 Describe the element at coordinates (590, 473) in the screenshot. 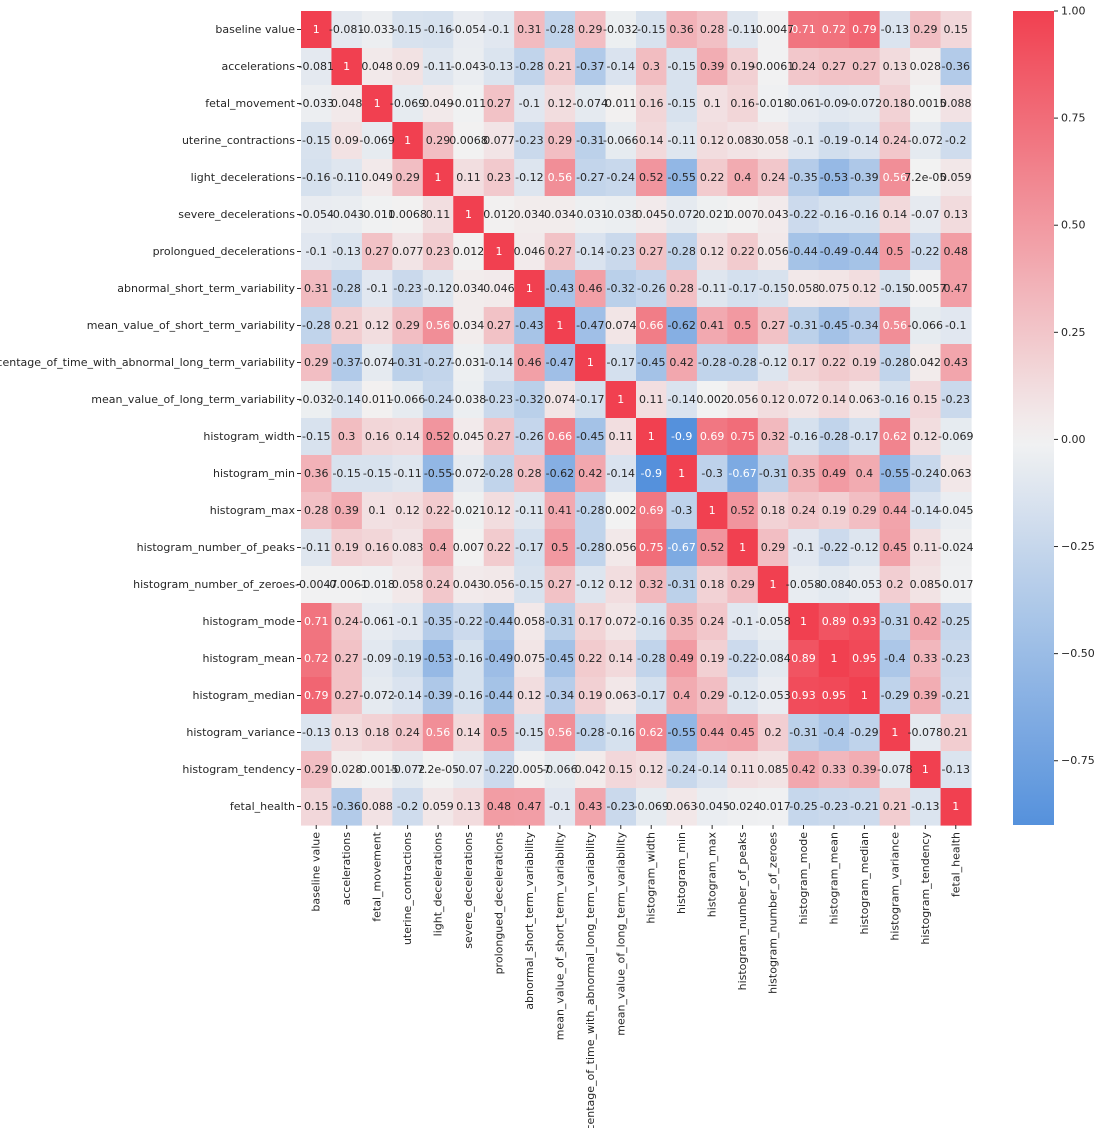

I see `cell-annotation: 0.42` at that location.